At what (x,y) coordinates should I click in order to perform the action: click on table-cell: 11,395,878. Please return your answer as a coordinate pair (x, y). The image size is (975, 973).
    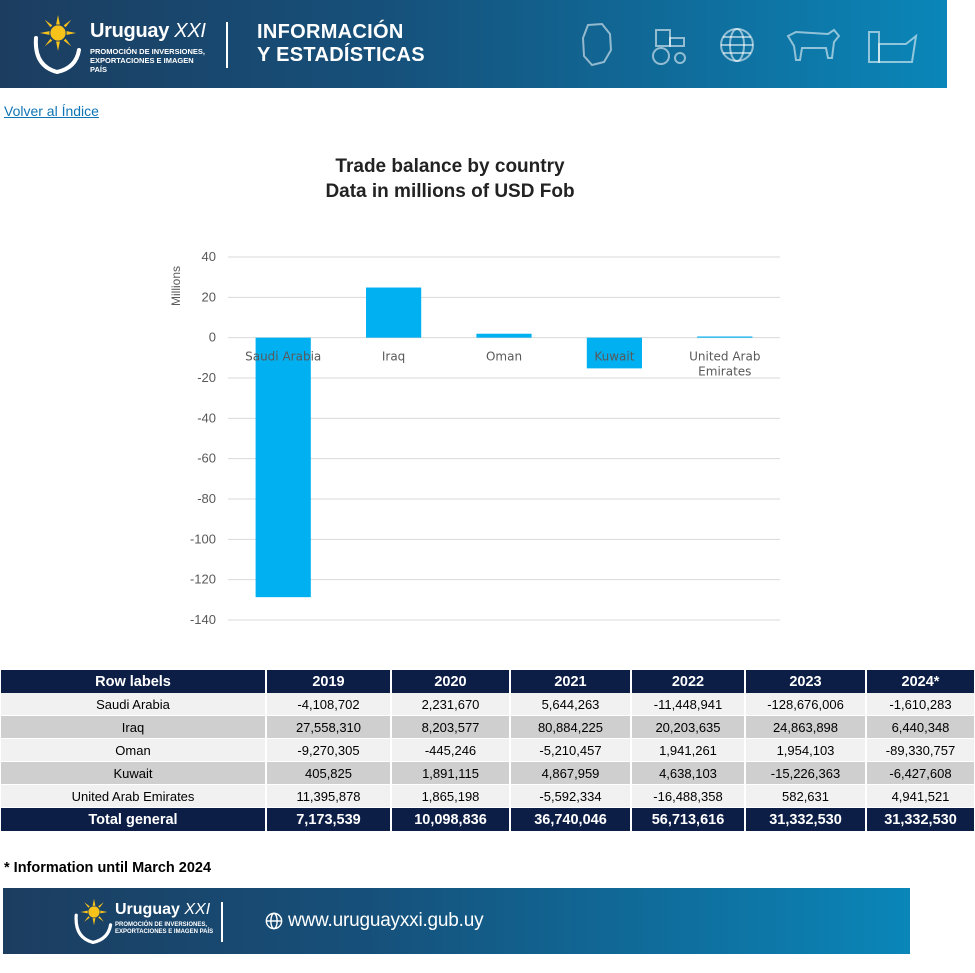
    Looking at the image, I should click on (329, 796).